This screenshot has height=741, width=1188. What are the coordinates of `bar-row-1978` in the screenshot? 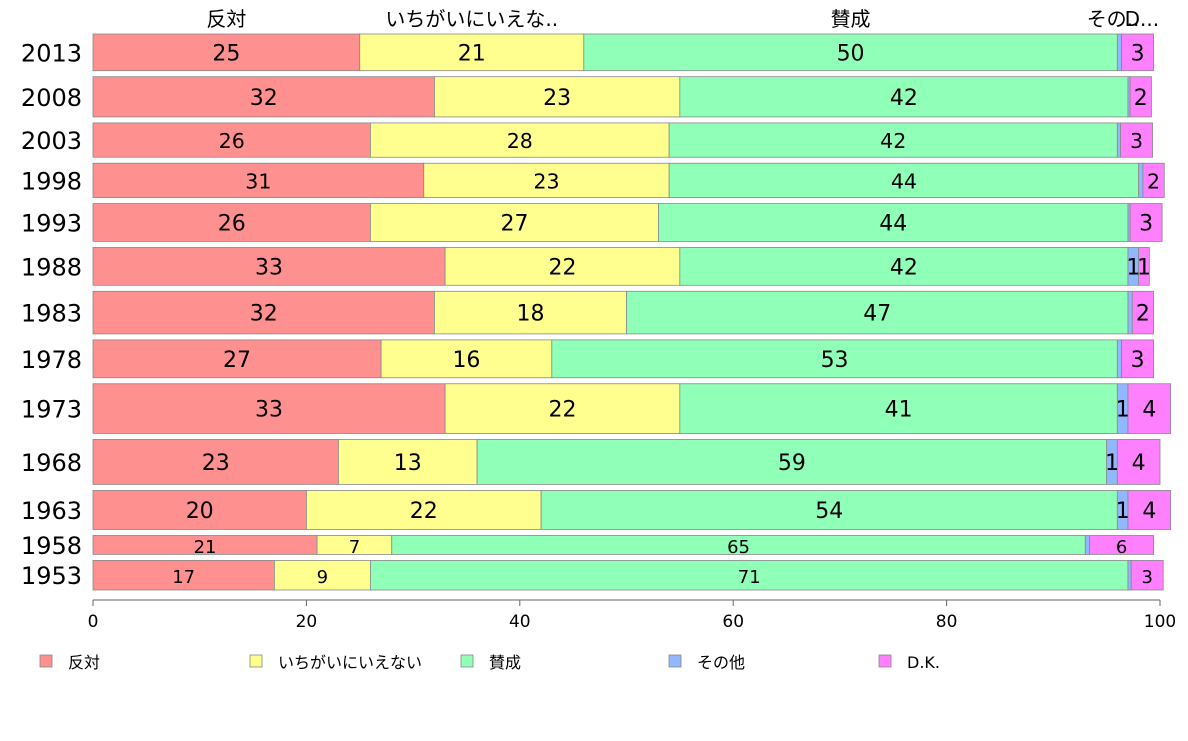 It's located at (623, 359).